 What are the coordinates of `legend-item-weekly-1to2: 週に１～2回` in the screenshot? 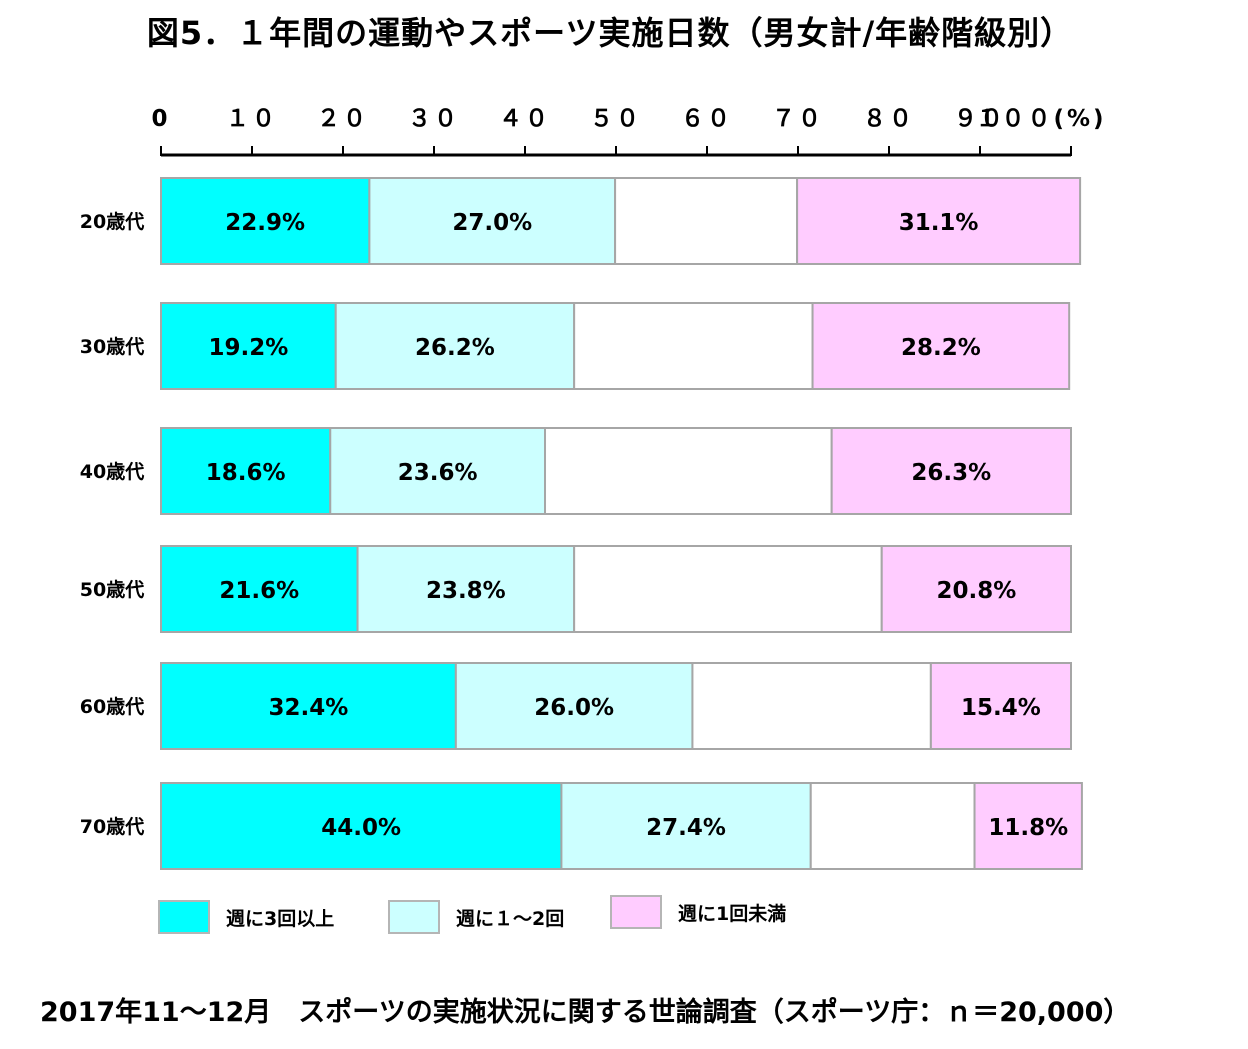 It's located at (476, 917).